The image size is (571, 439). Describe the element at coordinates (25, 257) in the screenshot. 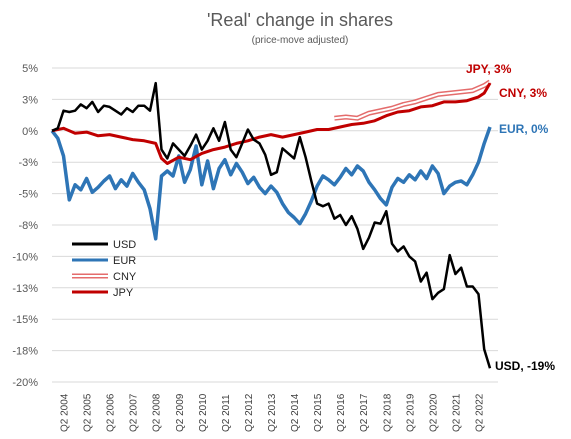

I see `y-tick-label: -10%` at that location.